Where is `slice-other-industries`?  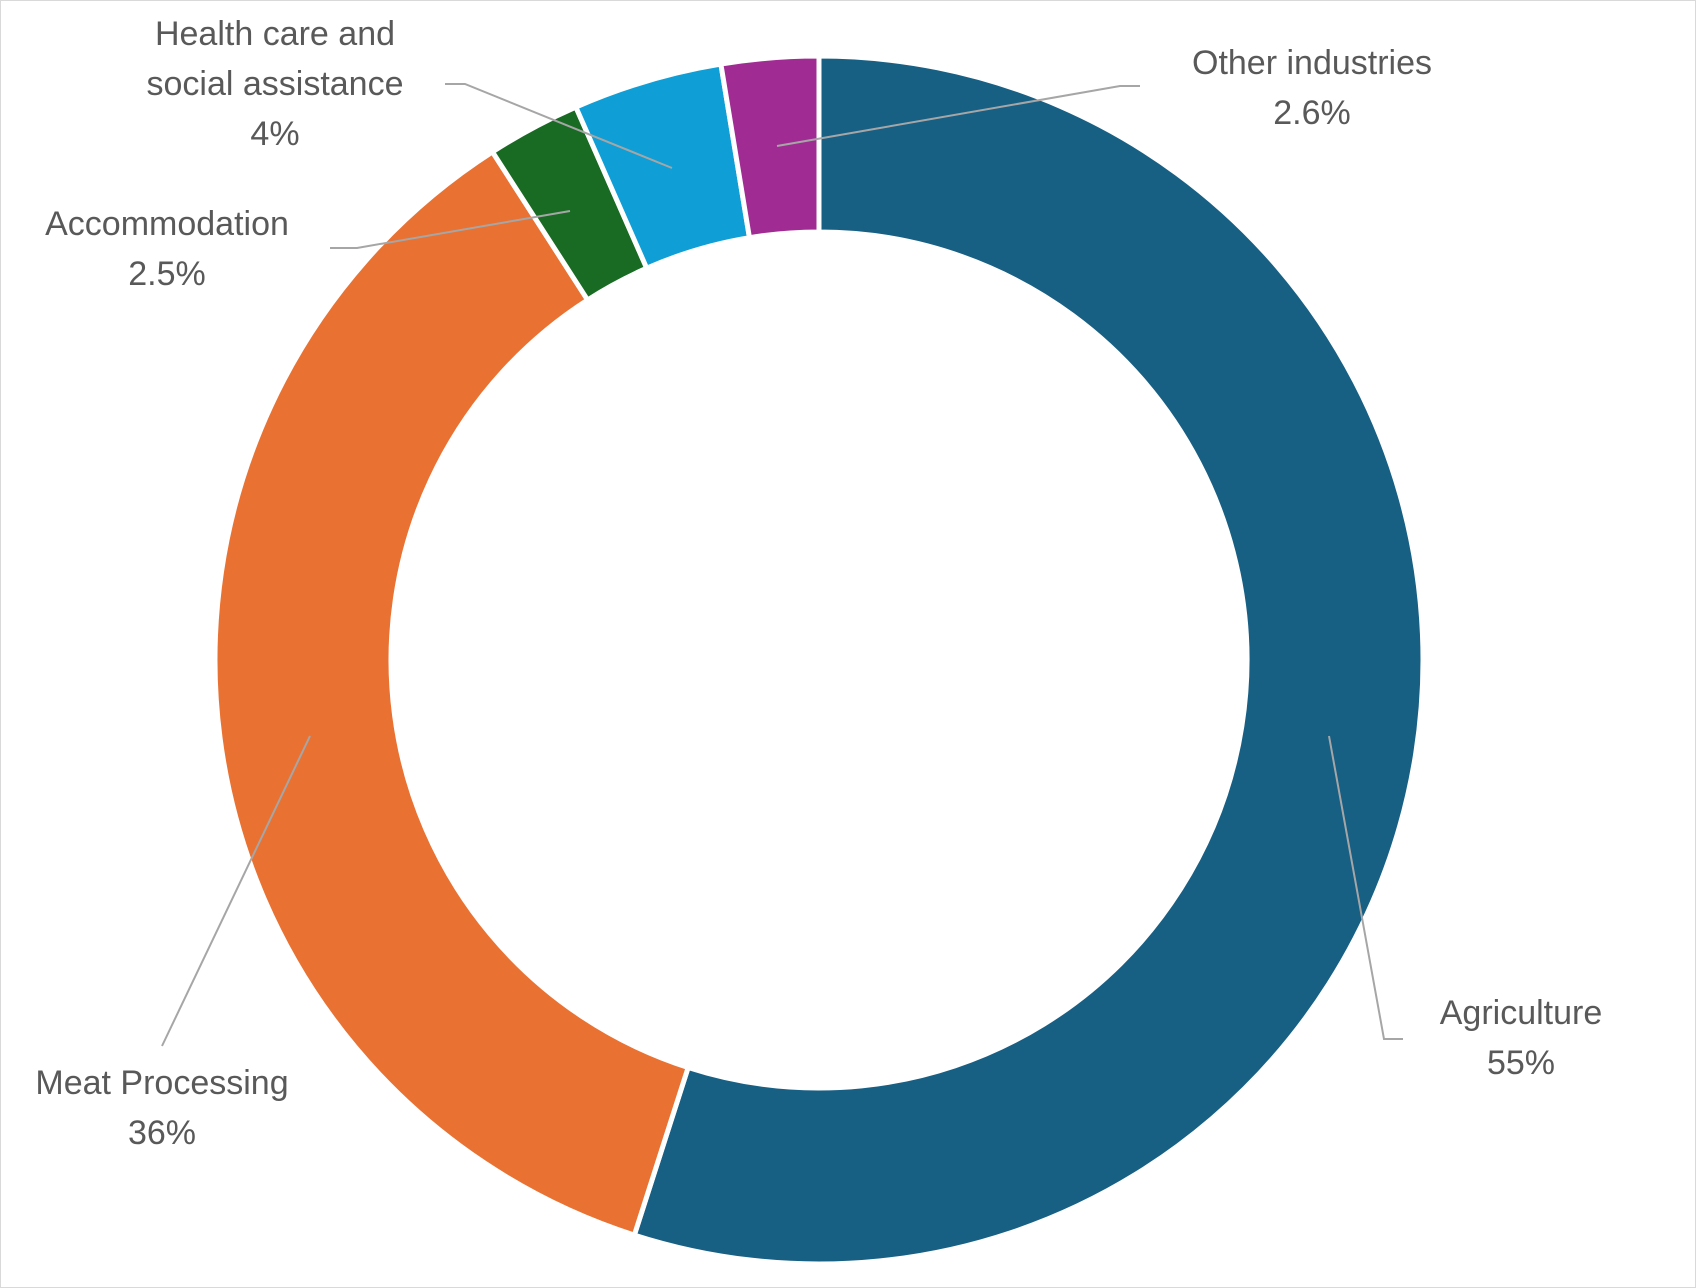 slice-other-industries is located at coordinates (769, 147).